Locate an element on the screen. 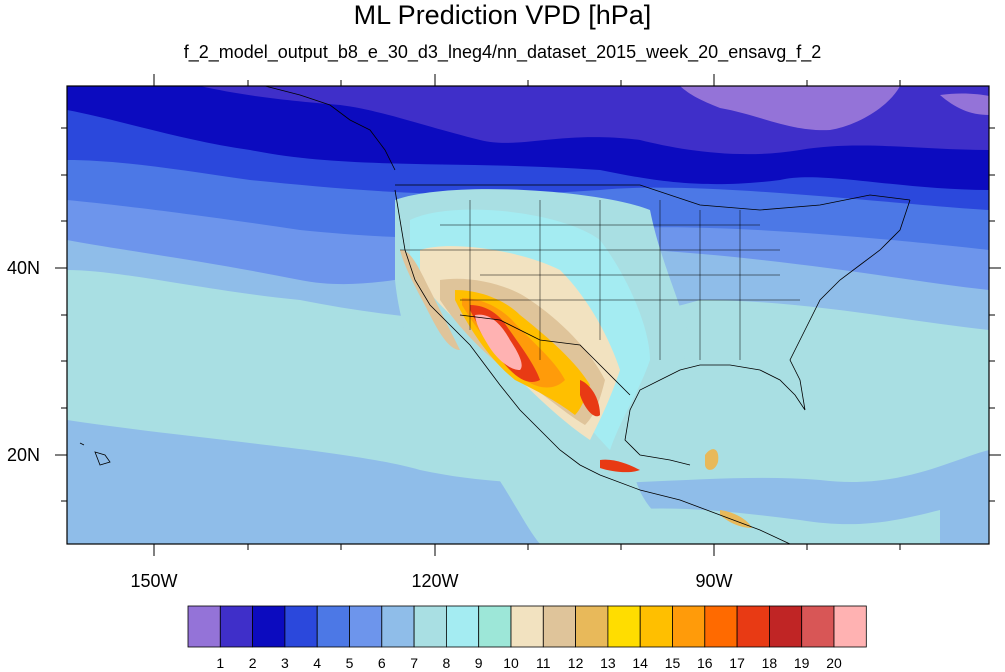  colorbar-label-1: 1 is located at coordinates (220, 663).